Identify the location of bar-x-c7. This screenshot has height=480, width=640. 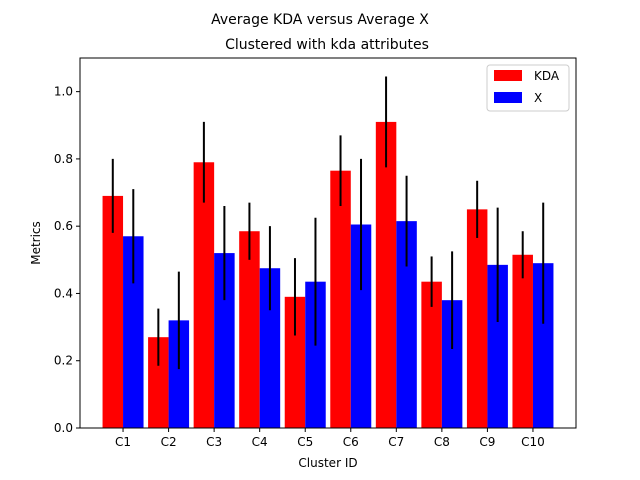
(406, 324).